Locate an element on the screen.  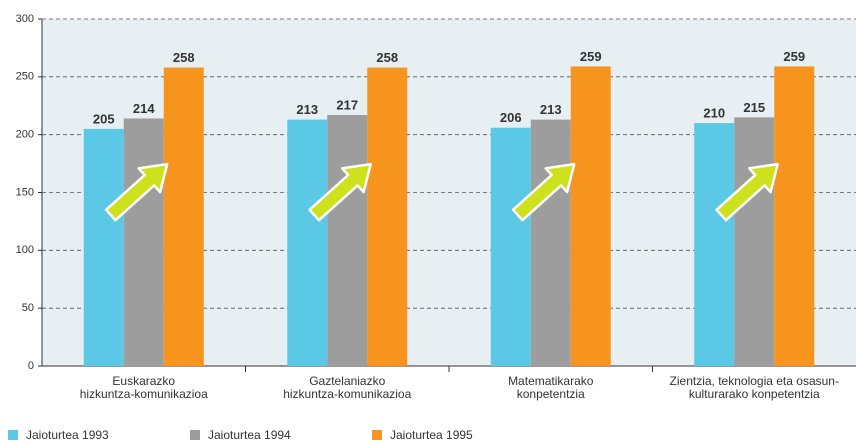
y-tick-label: 300 is located at coordinates (25, 19).